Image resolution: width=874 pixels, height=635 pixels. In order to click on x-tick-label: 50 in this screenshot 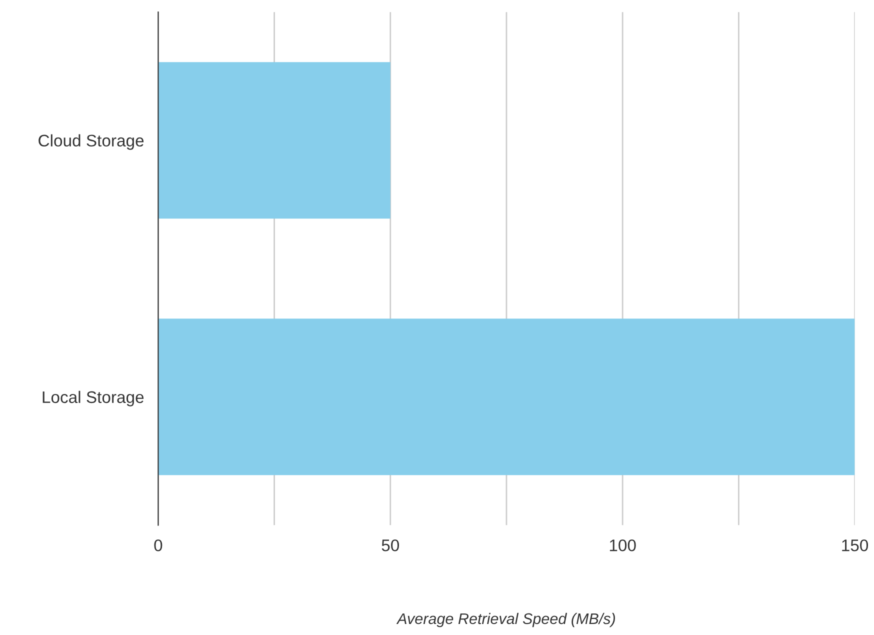, I will do `click(391, 545)`.